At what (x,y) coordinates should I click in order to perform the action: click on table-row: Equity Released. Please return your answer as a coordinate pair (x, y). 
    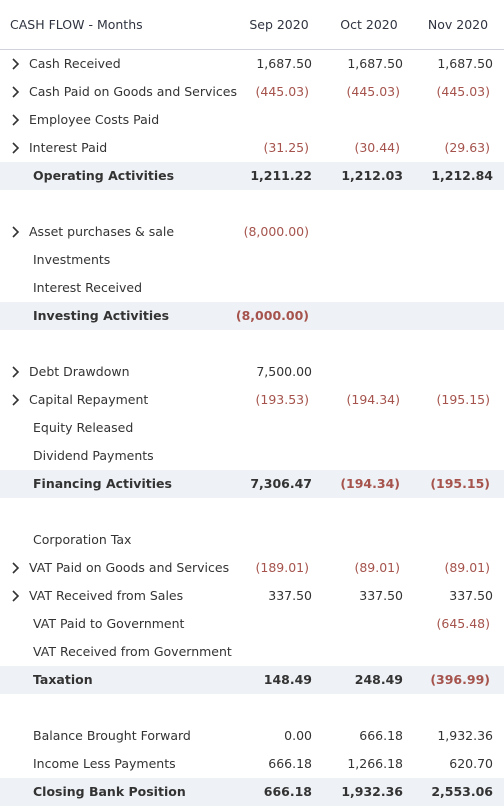
    Looking at the image, I should click on (252, 428).